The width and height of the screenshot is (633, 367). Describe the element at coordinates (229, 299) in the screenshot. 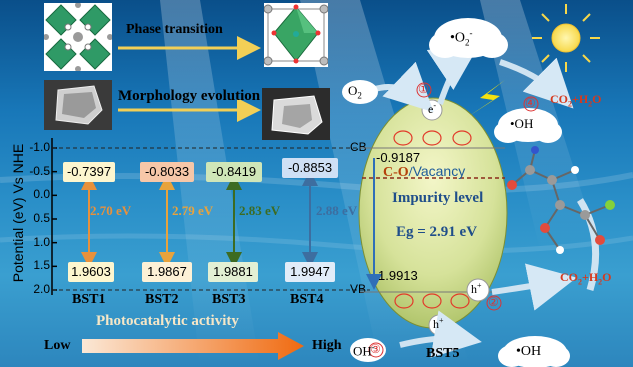

I see `bst3-label: BST3` at that location.